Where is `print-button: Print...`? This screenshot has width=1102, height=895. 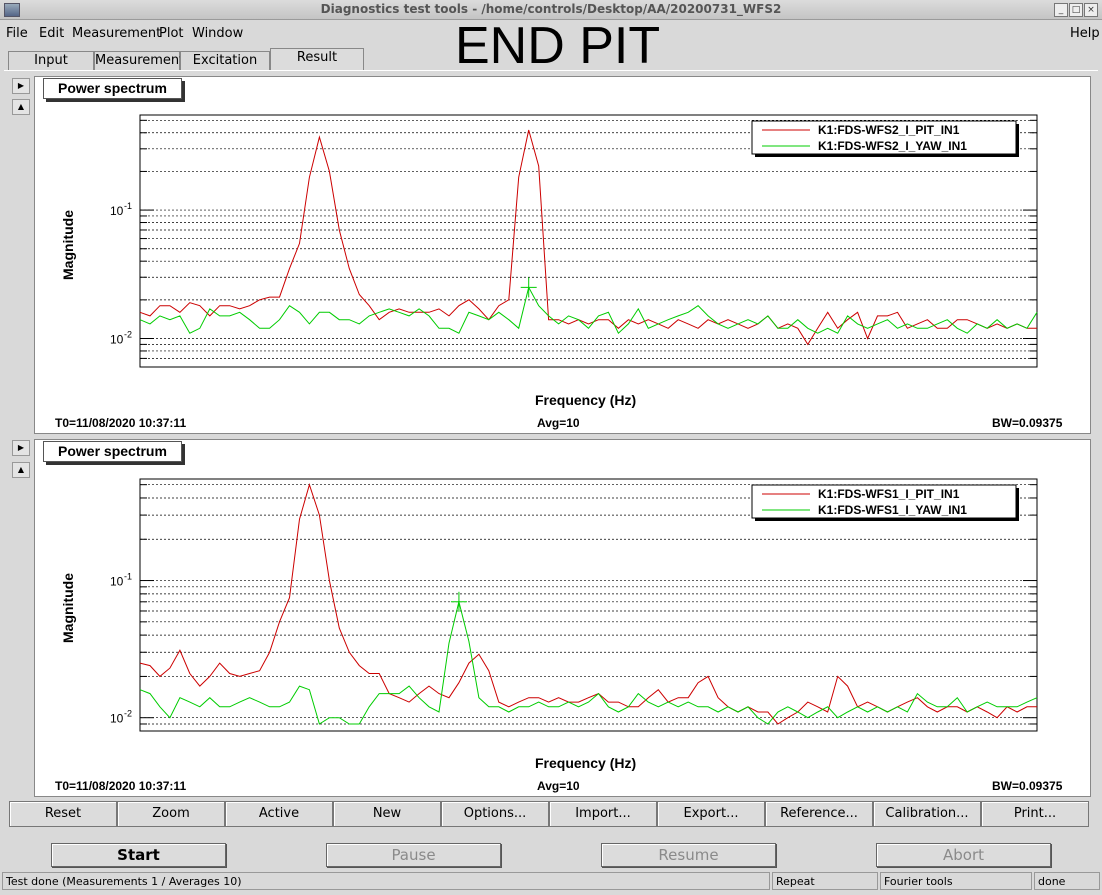 print-button: Print... is located at coordinates (1035, 814).